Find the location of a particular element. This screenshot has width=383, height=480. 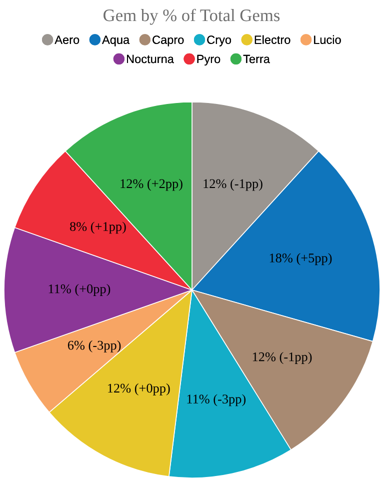

legend-label: Aqua is located at coordinates (116, 41).